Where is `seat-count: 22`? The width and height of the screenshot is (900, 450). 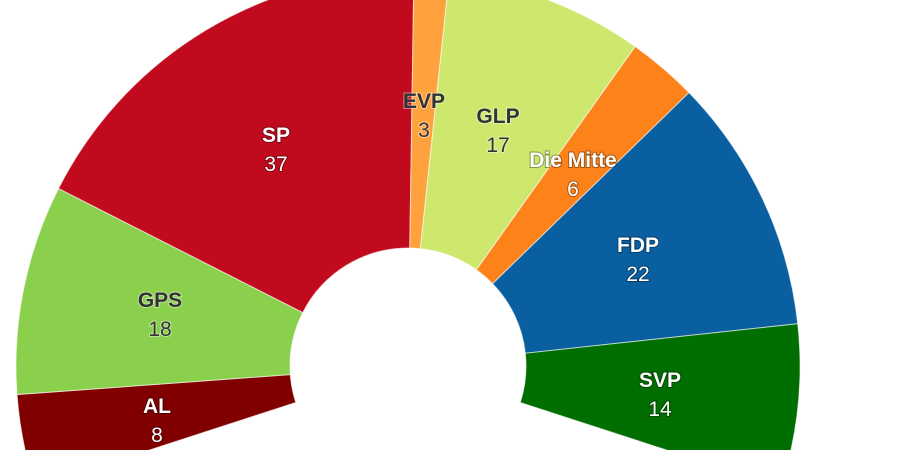
seat-count: 22 is located at coordinates (637, 274).